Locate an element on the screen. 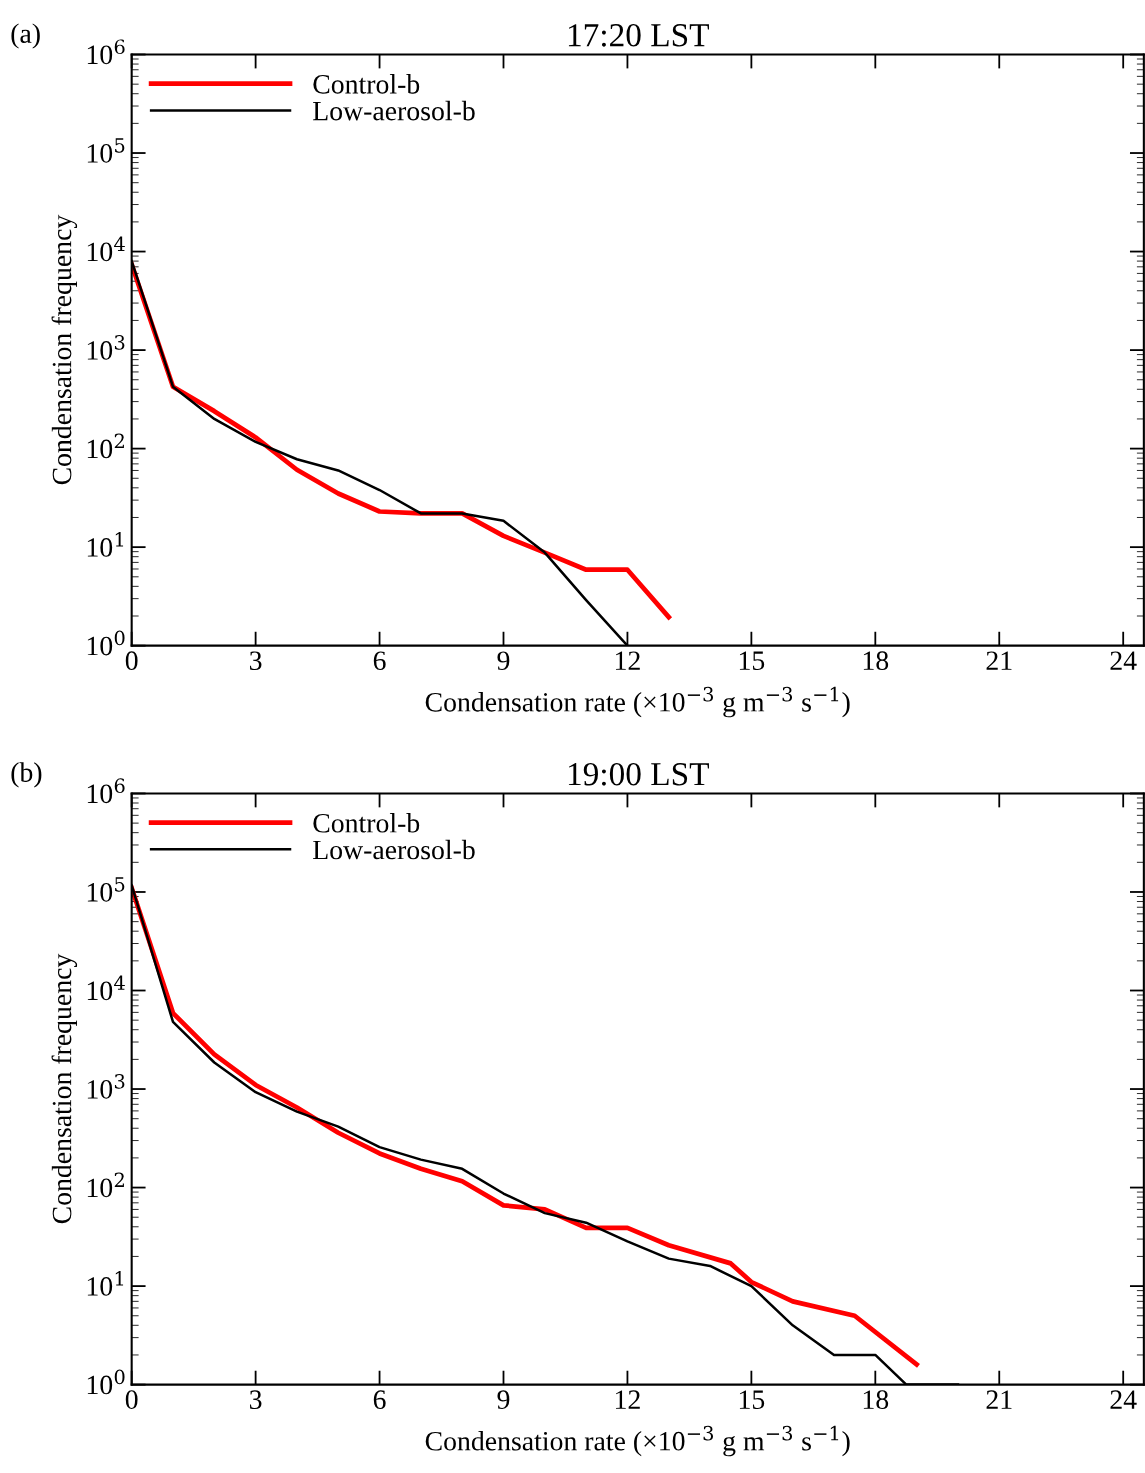  text: (b) is located at coordinates (26, 775).